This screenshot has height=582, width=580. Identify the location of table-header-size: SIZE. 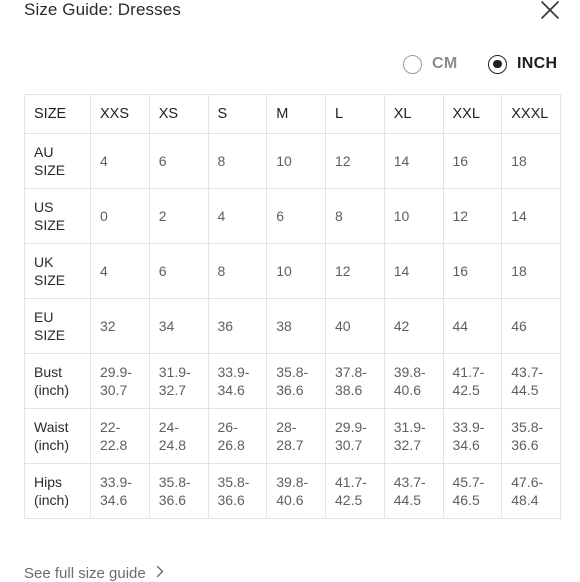
(57, 114).